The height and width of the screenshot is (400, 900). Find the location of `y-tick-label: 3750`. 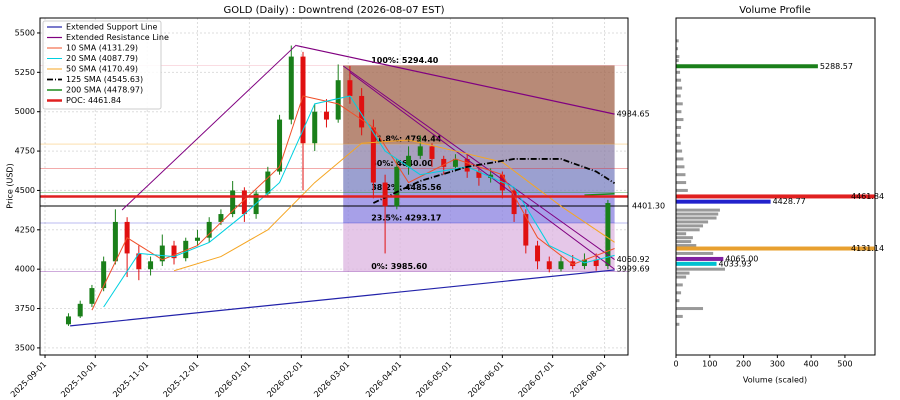

y-tick-label: 3750 is located at coordinates (25, 308).